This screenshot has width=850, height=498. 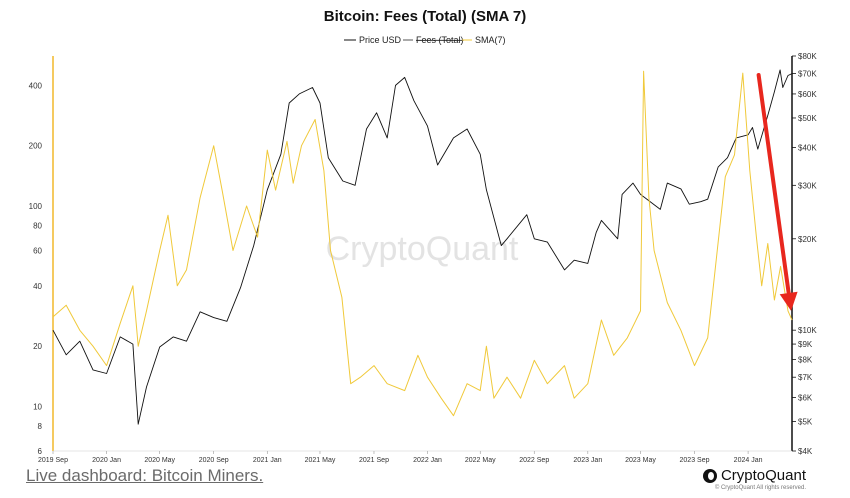 What do you see at coordinates (145, 475) in the screenshot?
I see `live-dashboard-link: Live dashboard: Bitcoin Miners.` at bounding box center [145, 475].